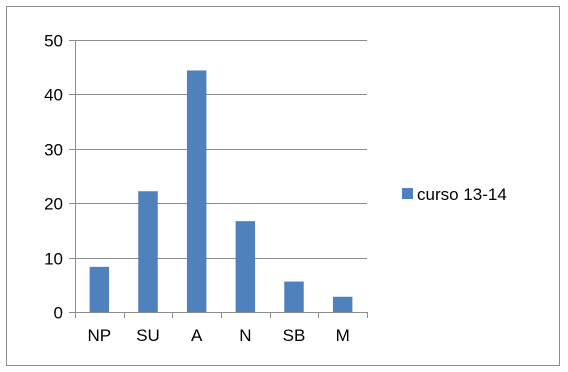 This screenshot has height=372, width=568. I want to click on x-tick-label: SB, so click(294, 335).